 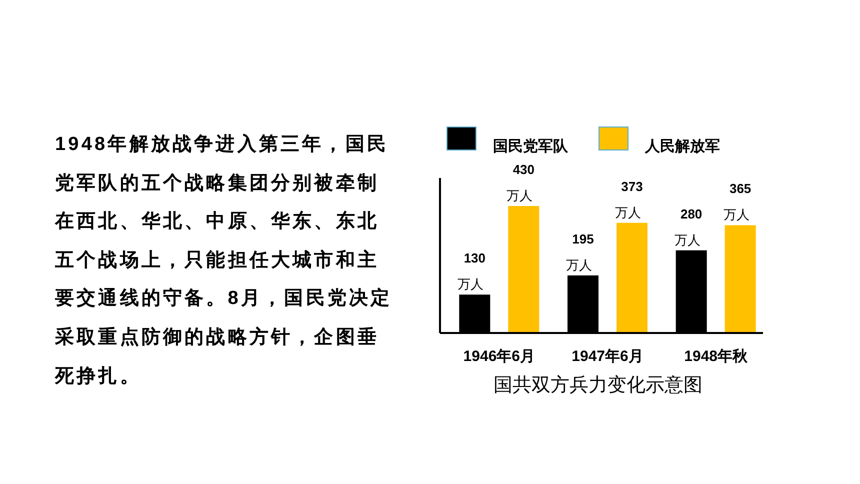 I want to click on data-label: 365 万人, so click(x=737, y=201).